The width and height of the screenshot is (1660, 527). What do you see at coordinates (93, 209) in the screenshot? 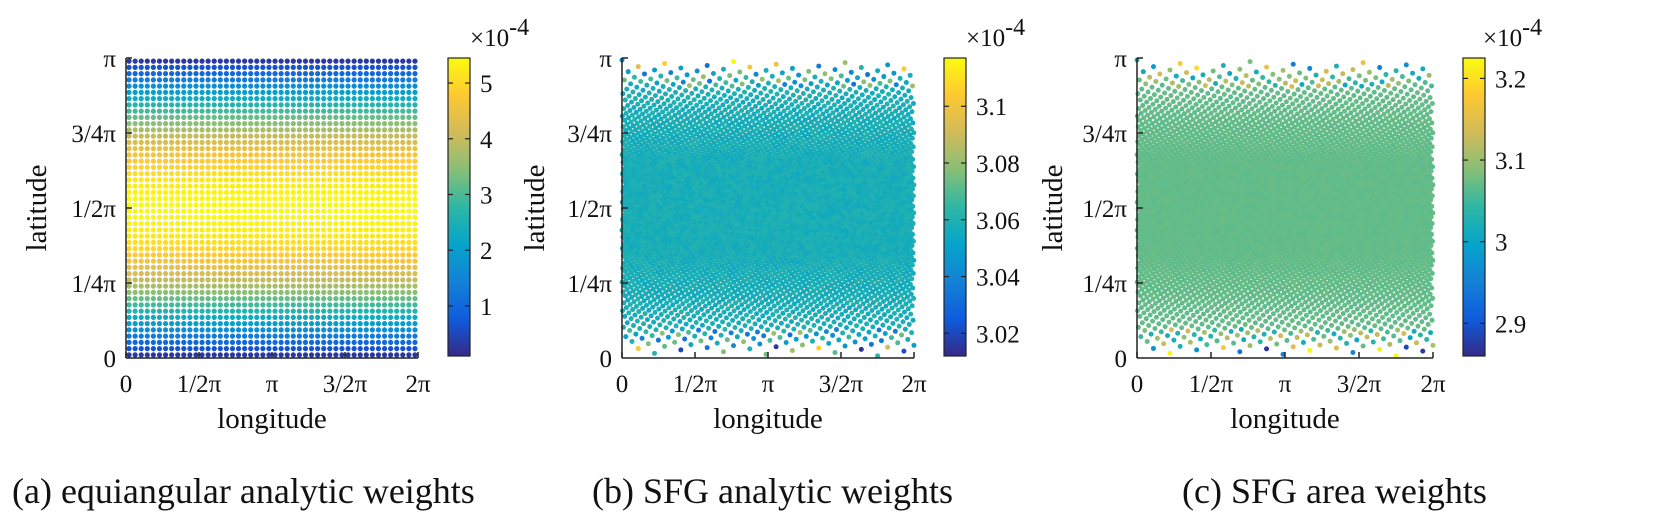
I see `y-tick-label-a: 1/2π` at bounding box center [93, 209].